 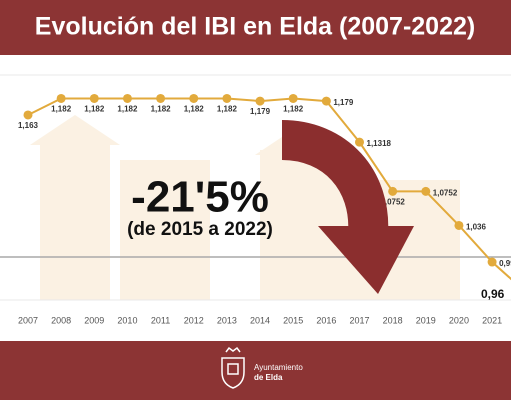 I want to click on chart-title: Evolución del IBI en Elda (2007-2022), so click(x=255, y=27).